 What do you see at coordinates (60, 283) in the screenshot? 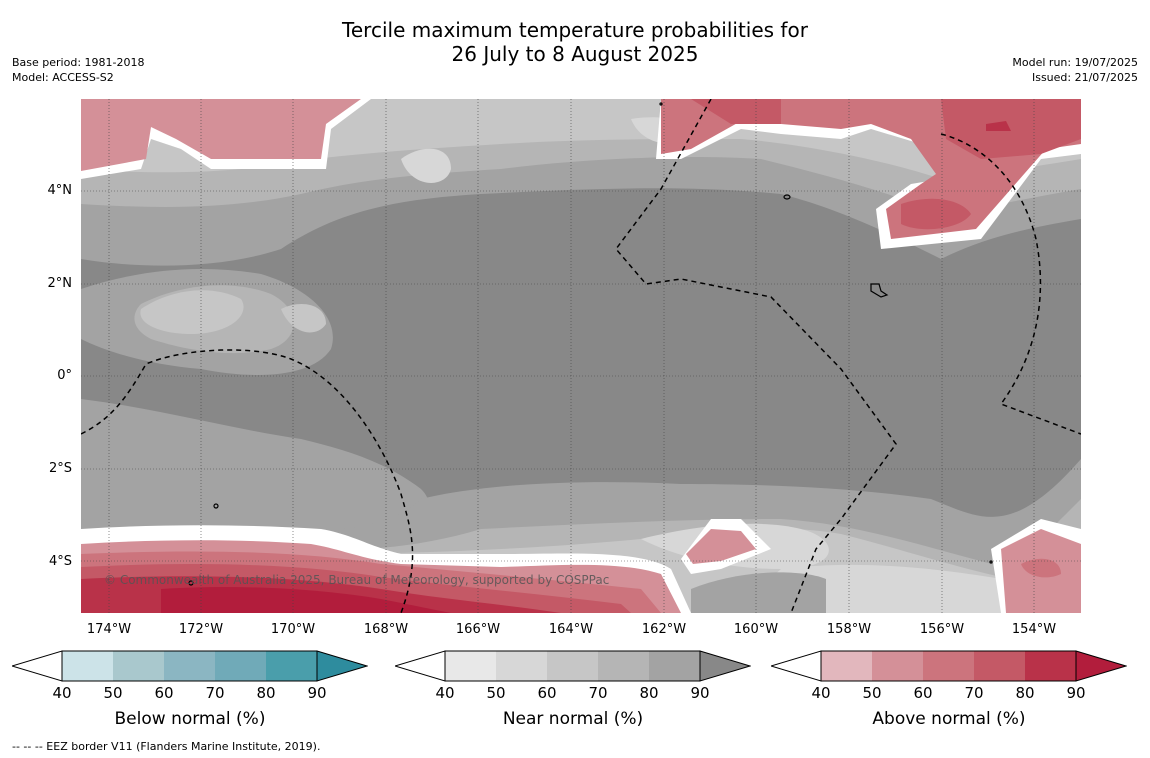
I see `lat-label-2n: 2°N` at bounding box center [60, 283].